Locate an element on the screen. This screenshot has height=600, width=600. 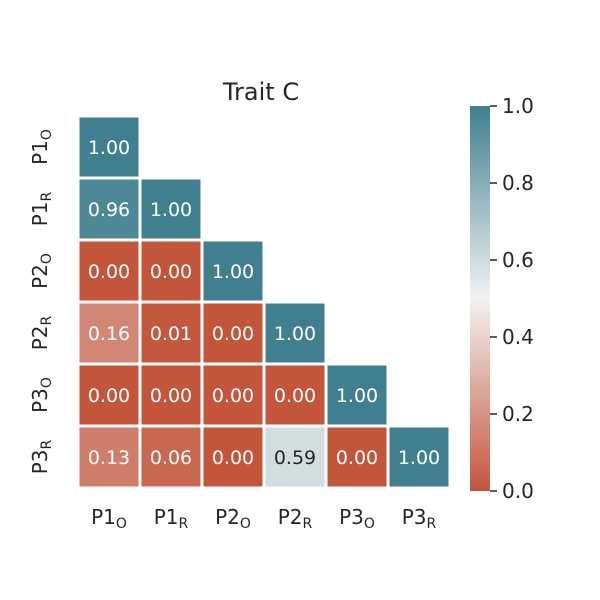
heatmap-cell-label: 0.01 is located at coordinates (171, 334).